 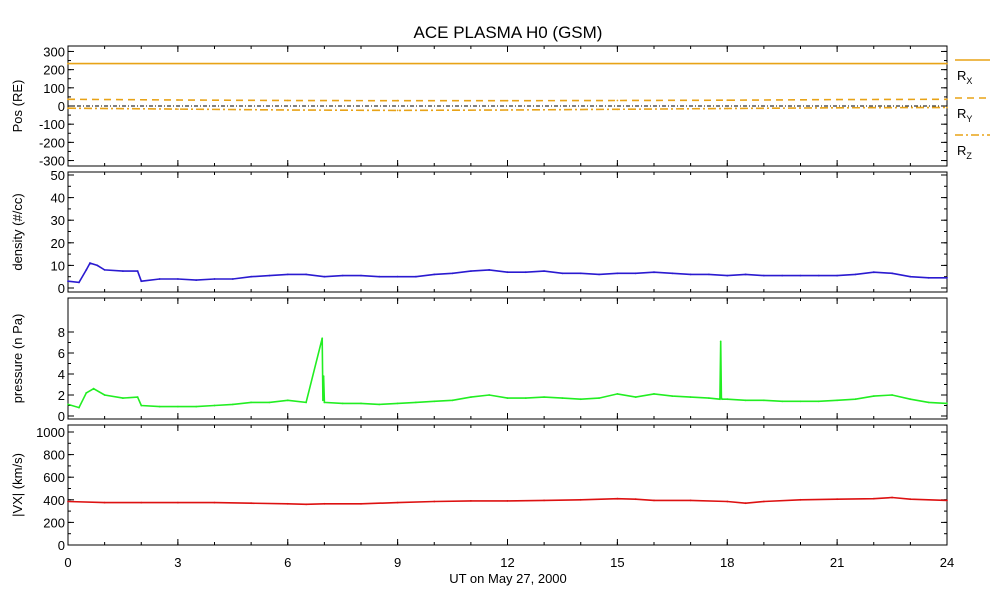 I want to click on panel-0-series-1-line, so click(x=507, y=100).